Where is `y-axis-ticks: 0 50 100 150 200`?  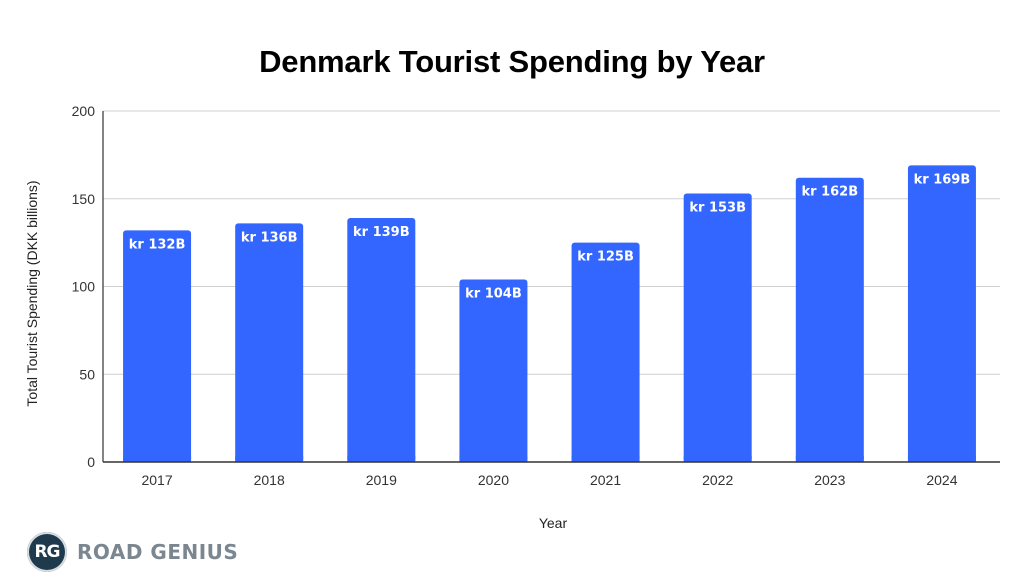 y-axis-ticks: 0 50 100 150 200 is located at coordinates (84, 286).